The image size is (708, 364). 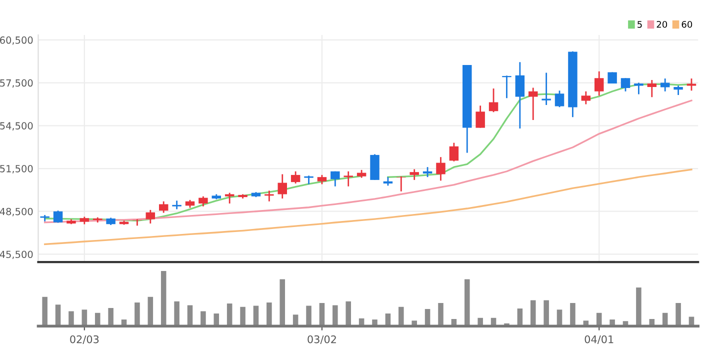 I want to click on y-tick-label: 45,500, so click(x=16, y=255).